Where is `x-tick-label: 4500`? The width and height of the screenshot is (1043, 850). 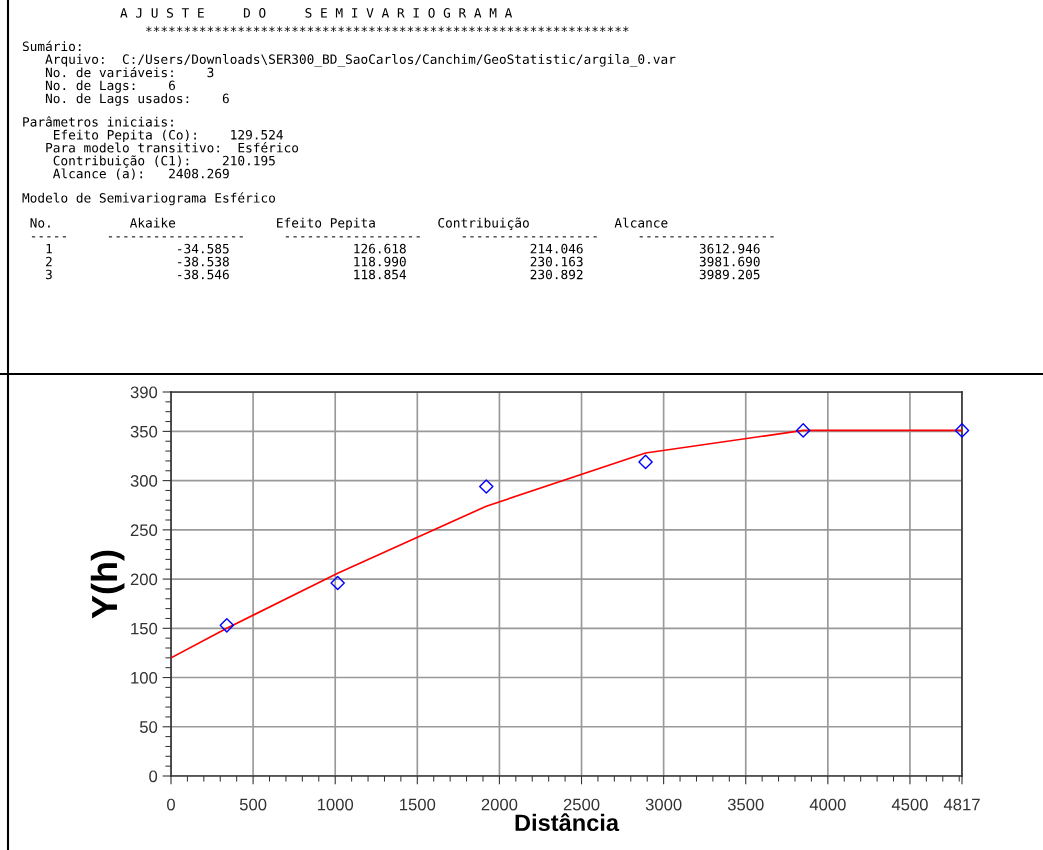 x-tick-label: 4500 is located at coordinates (909, 804).